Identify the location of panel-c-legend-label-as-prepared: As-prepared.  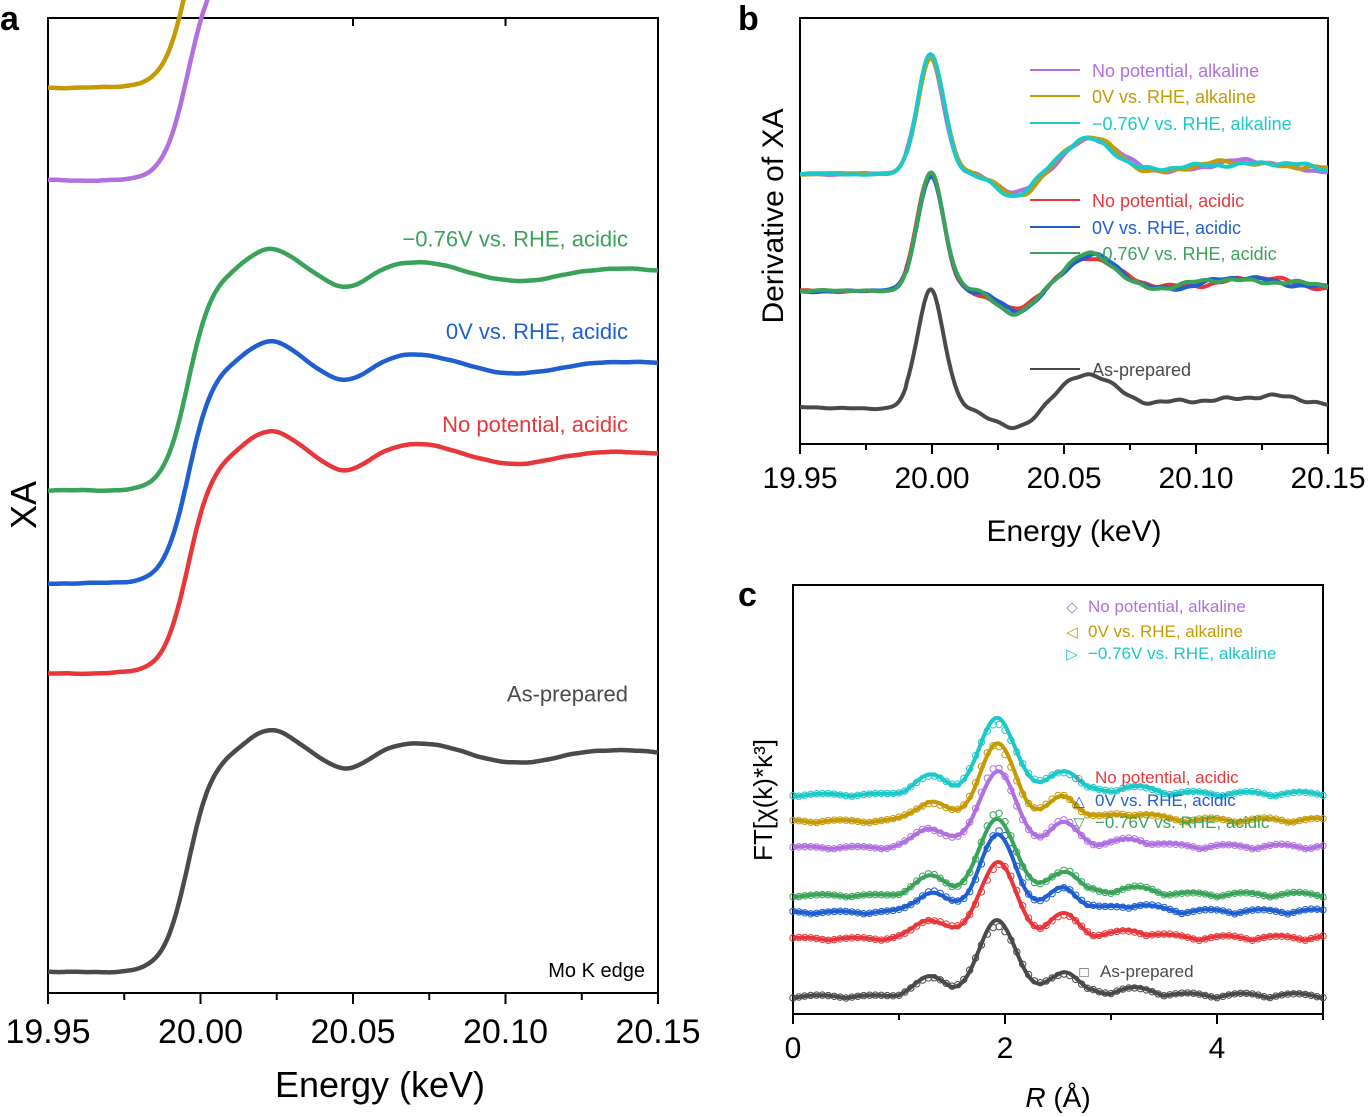
(1147, 971).